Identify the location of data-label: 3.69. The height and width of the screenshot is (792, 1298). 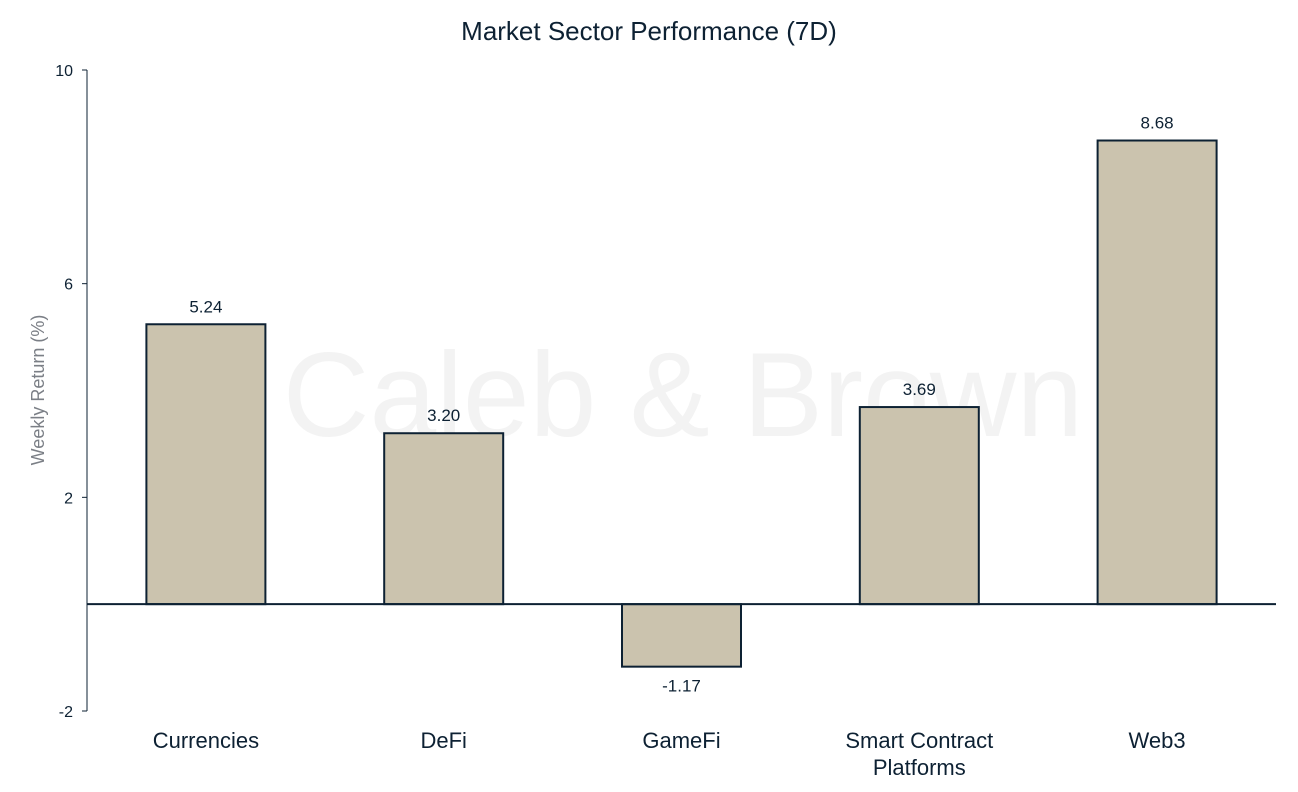
(919, 389).